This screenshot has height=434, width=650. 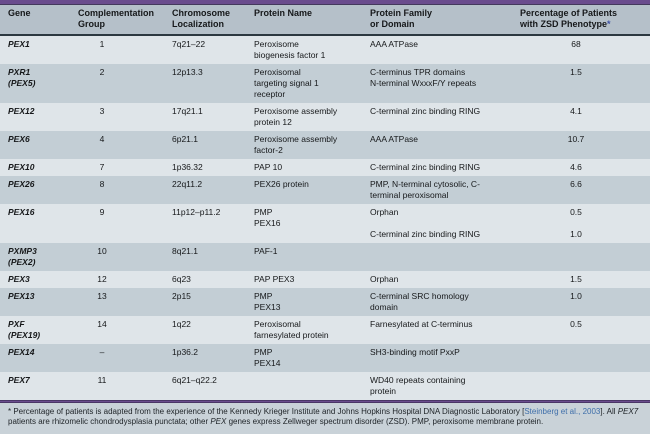 What do you see at coordinates (21, 184) in the screenshot?
I see `gene-cell: PEX26` at bounding box center [21, 184].